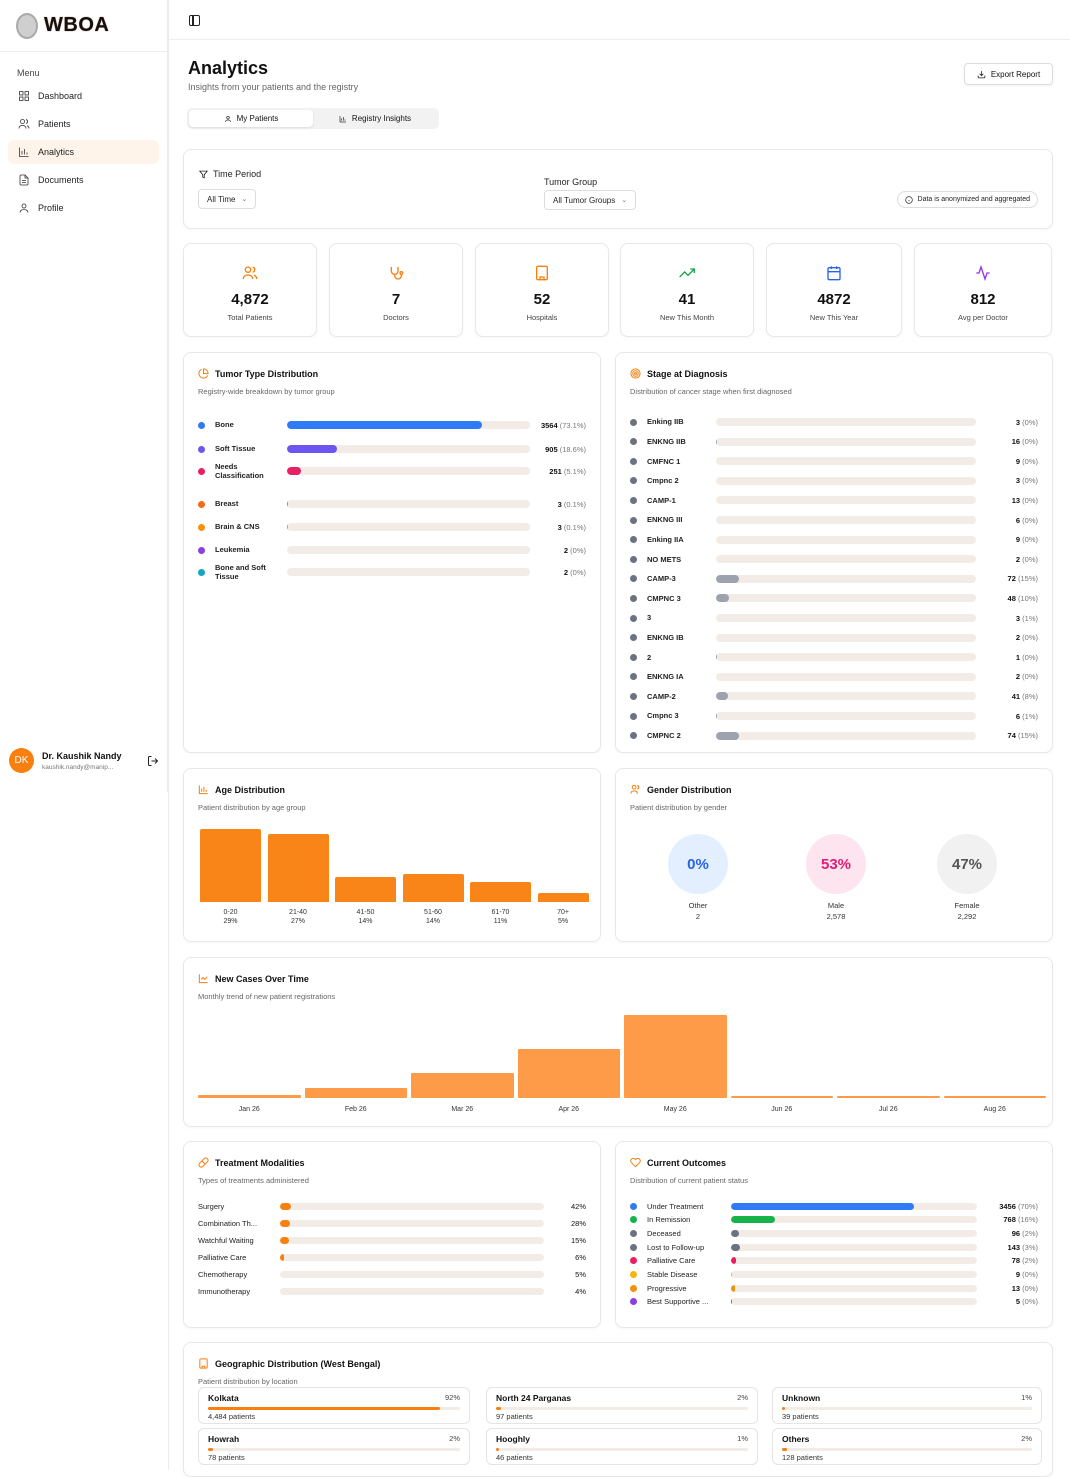 The width and height of the screenshot is (1070, 1477). Describe the element at coordinates (238, 1291) in the screenshot. I see `treatment-label: Immunotherapy` at that location.